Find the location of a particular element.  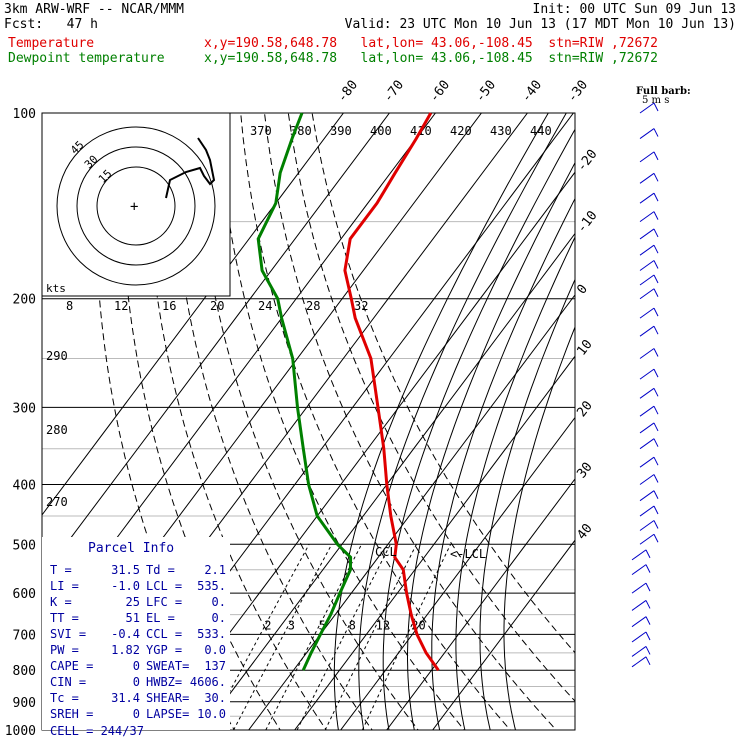

mixing-ratio-label: 3 is located at coordinates (291, 625).